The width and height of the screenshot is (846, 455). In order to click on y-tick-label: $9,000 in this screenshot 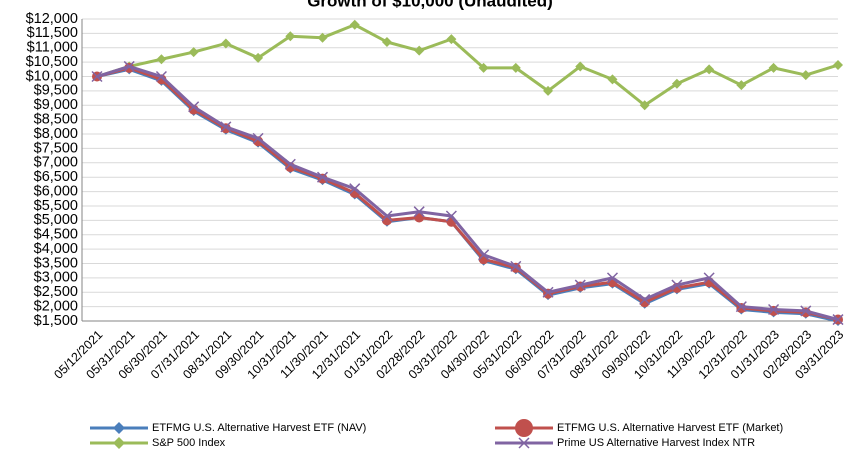, I will do `click(56, 105)`.